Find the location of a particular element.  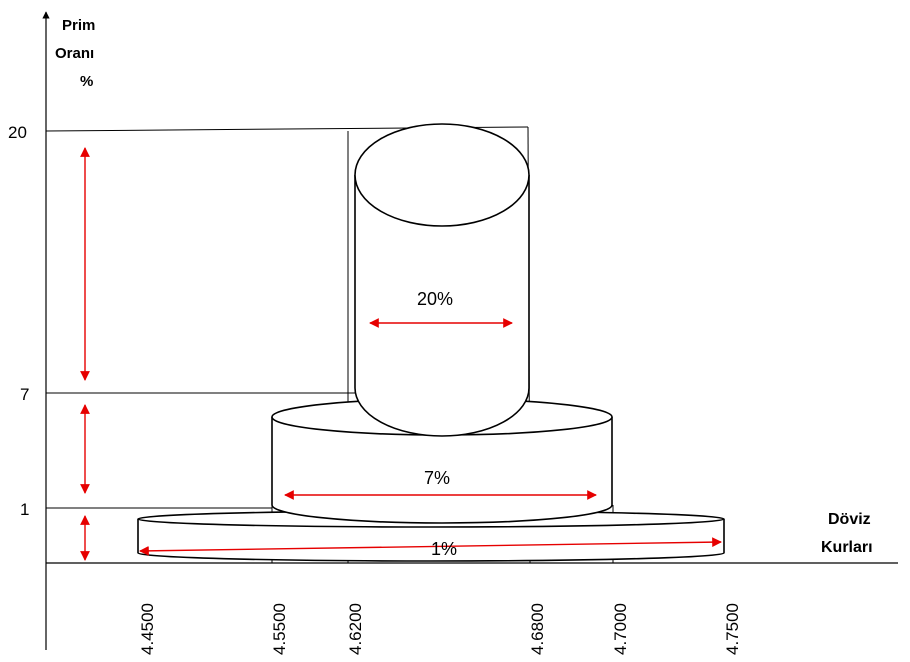

x-axis-title-line-1: Döviz is located at coordinates (849, 519).